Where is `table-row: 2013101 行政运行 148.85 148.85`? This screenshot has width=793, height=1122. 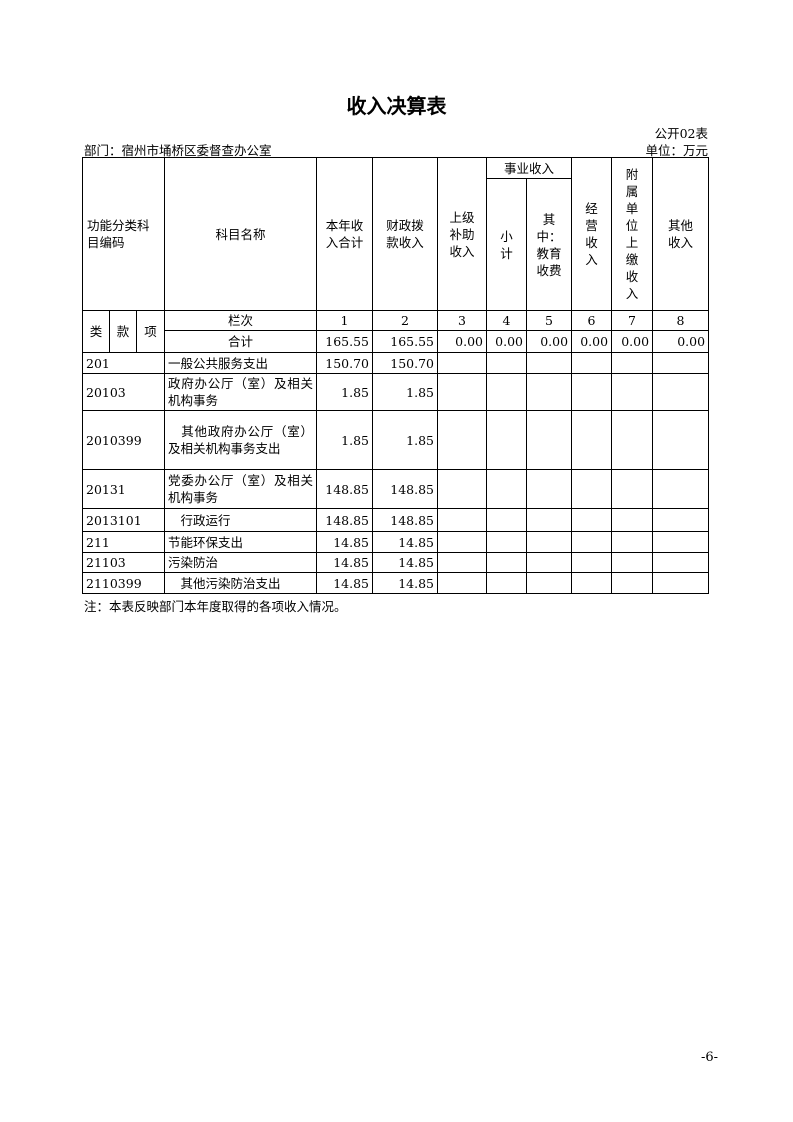 table-row: 2013101 行政运行 148.85 148.85 is located at coordinates (395, 520).